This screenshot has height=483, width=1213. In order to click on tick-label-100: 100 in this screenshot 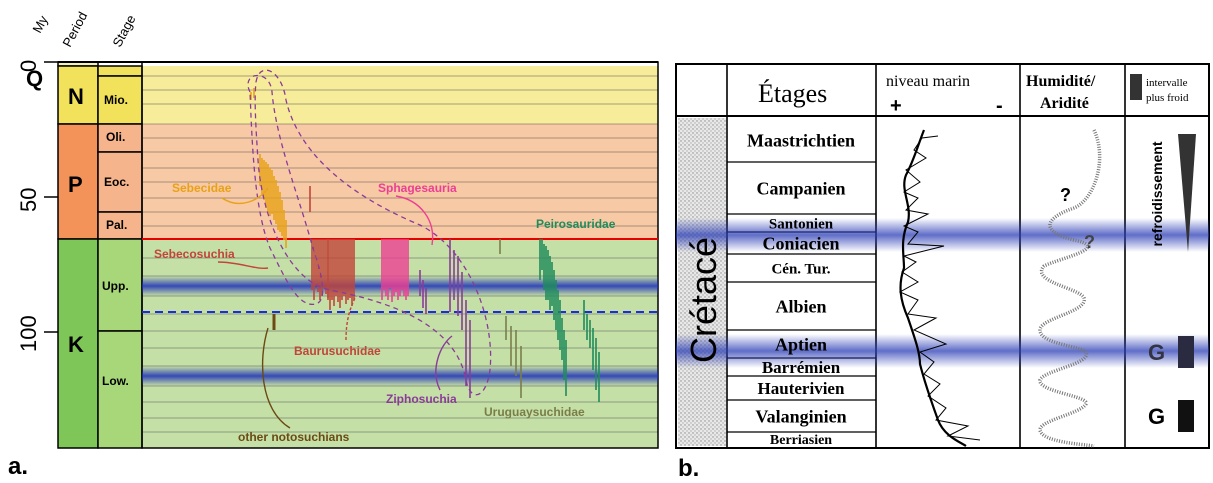, I will do `click(28, 333)`.